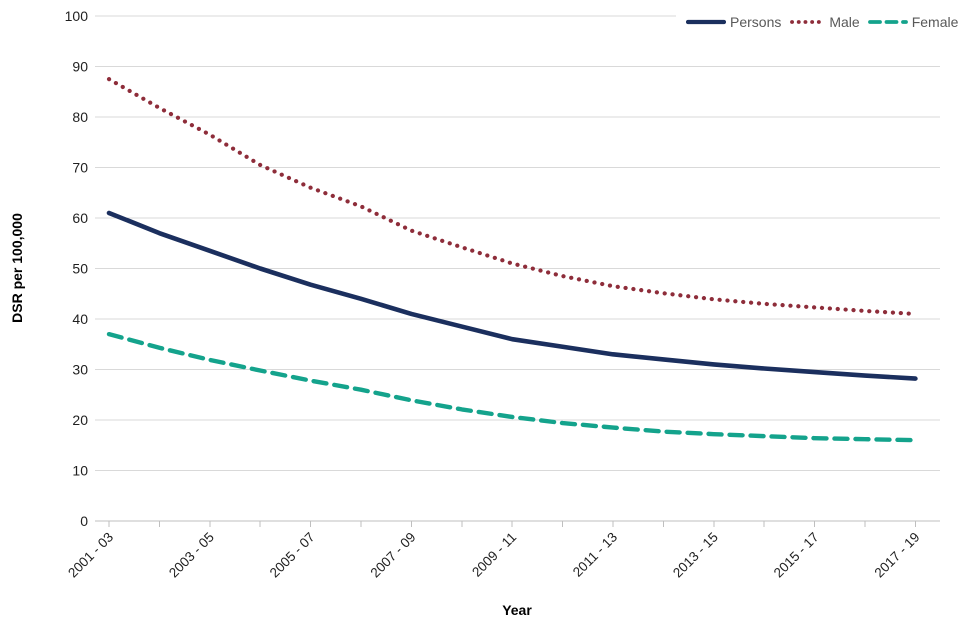 The image size is (960, 640). Describe the element at coordinates (80, 370) in the screenshot. I see `y-tick-label: 30` at that location.